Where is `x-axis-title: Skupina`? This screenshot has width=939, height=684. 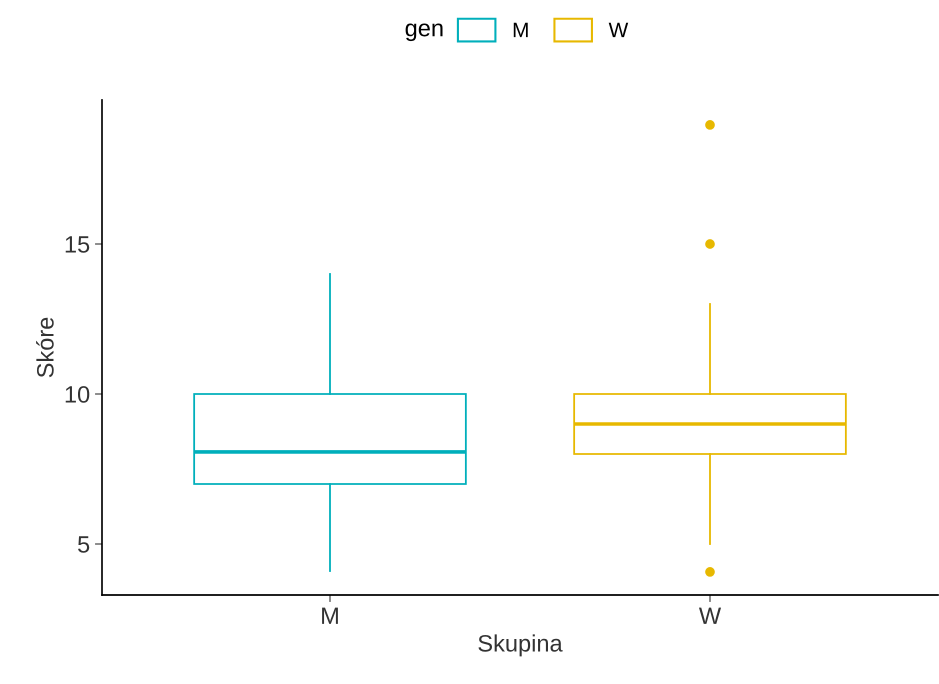 x-axis-title: Skupina is located at coordinates (520, 645).